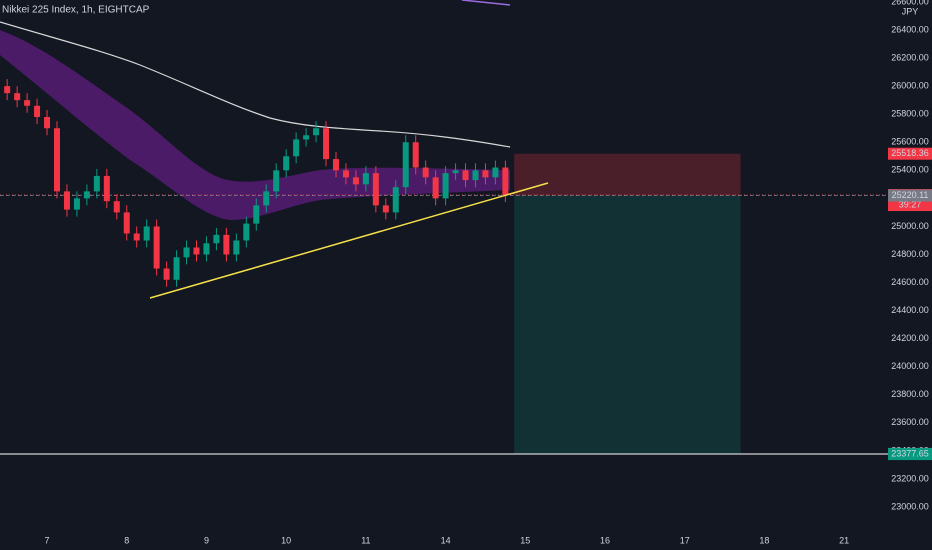 This screenshot has height=550, width=932. I want to click on x-tick-label: 16, so click(605, 540).